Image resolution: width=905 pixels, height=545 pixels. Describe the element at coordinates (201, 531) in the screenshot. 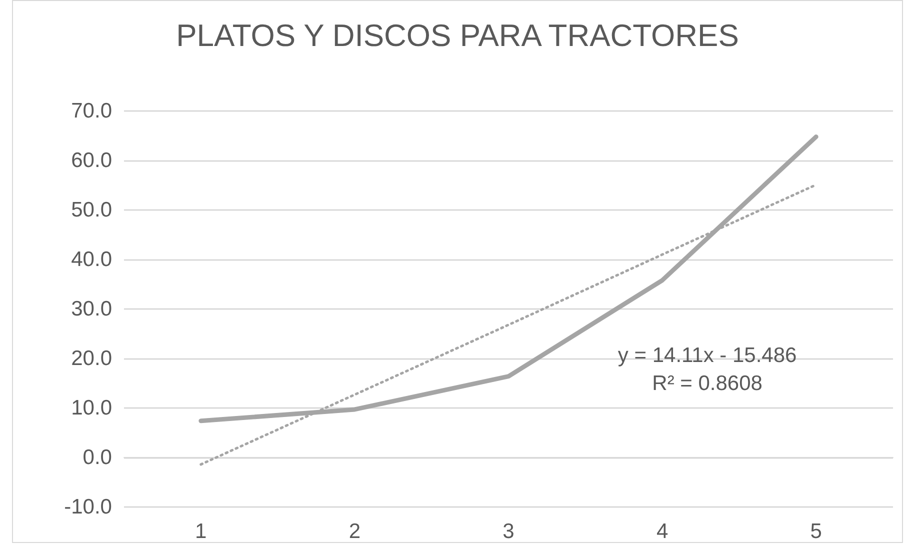

I see `x-tick-label: 1` at that location.